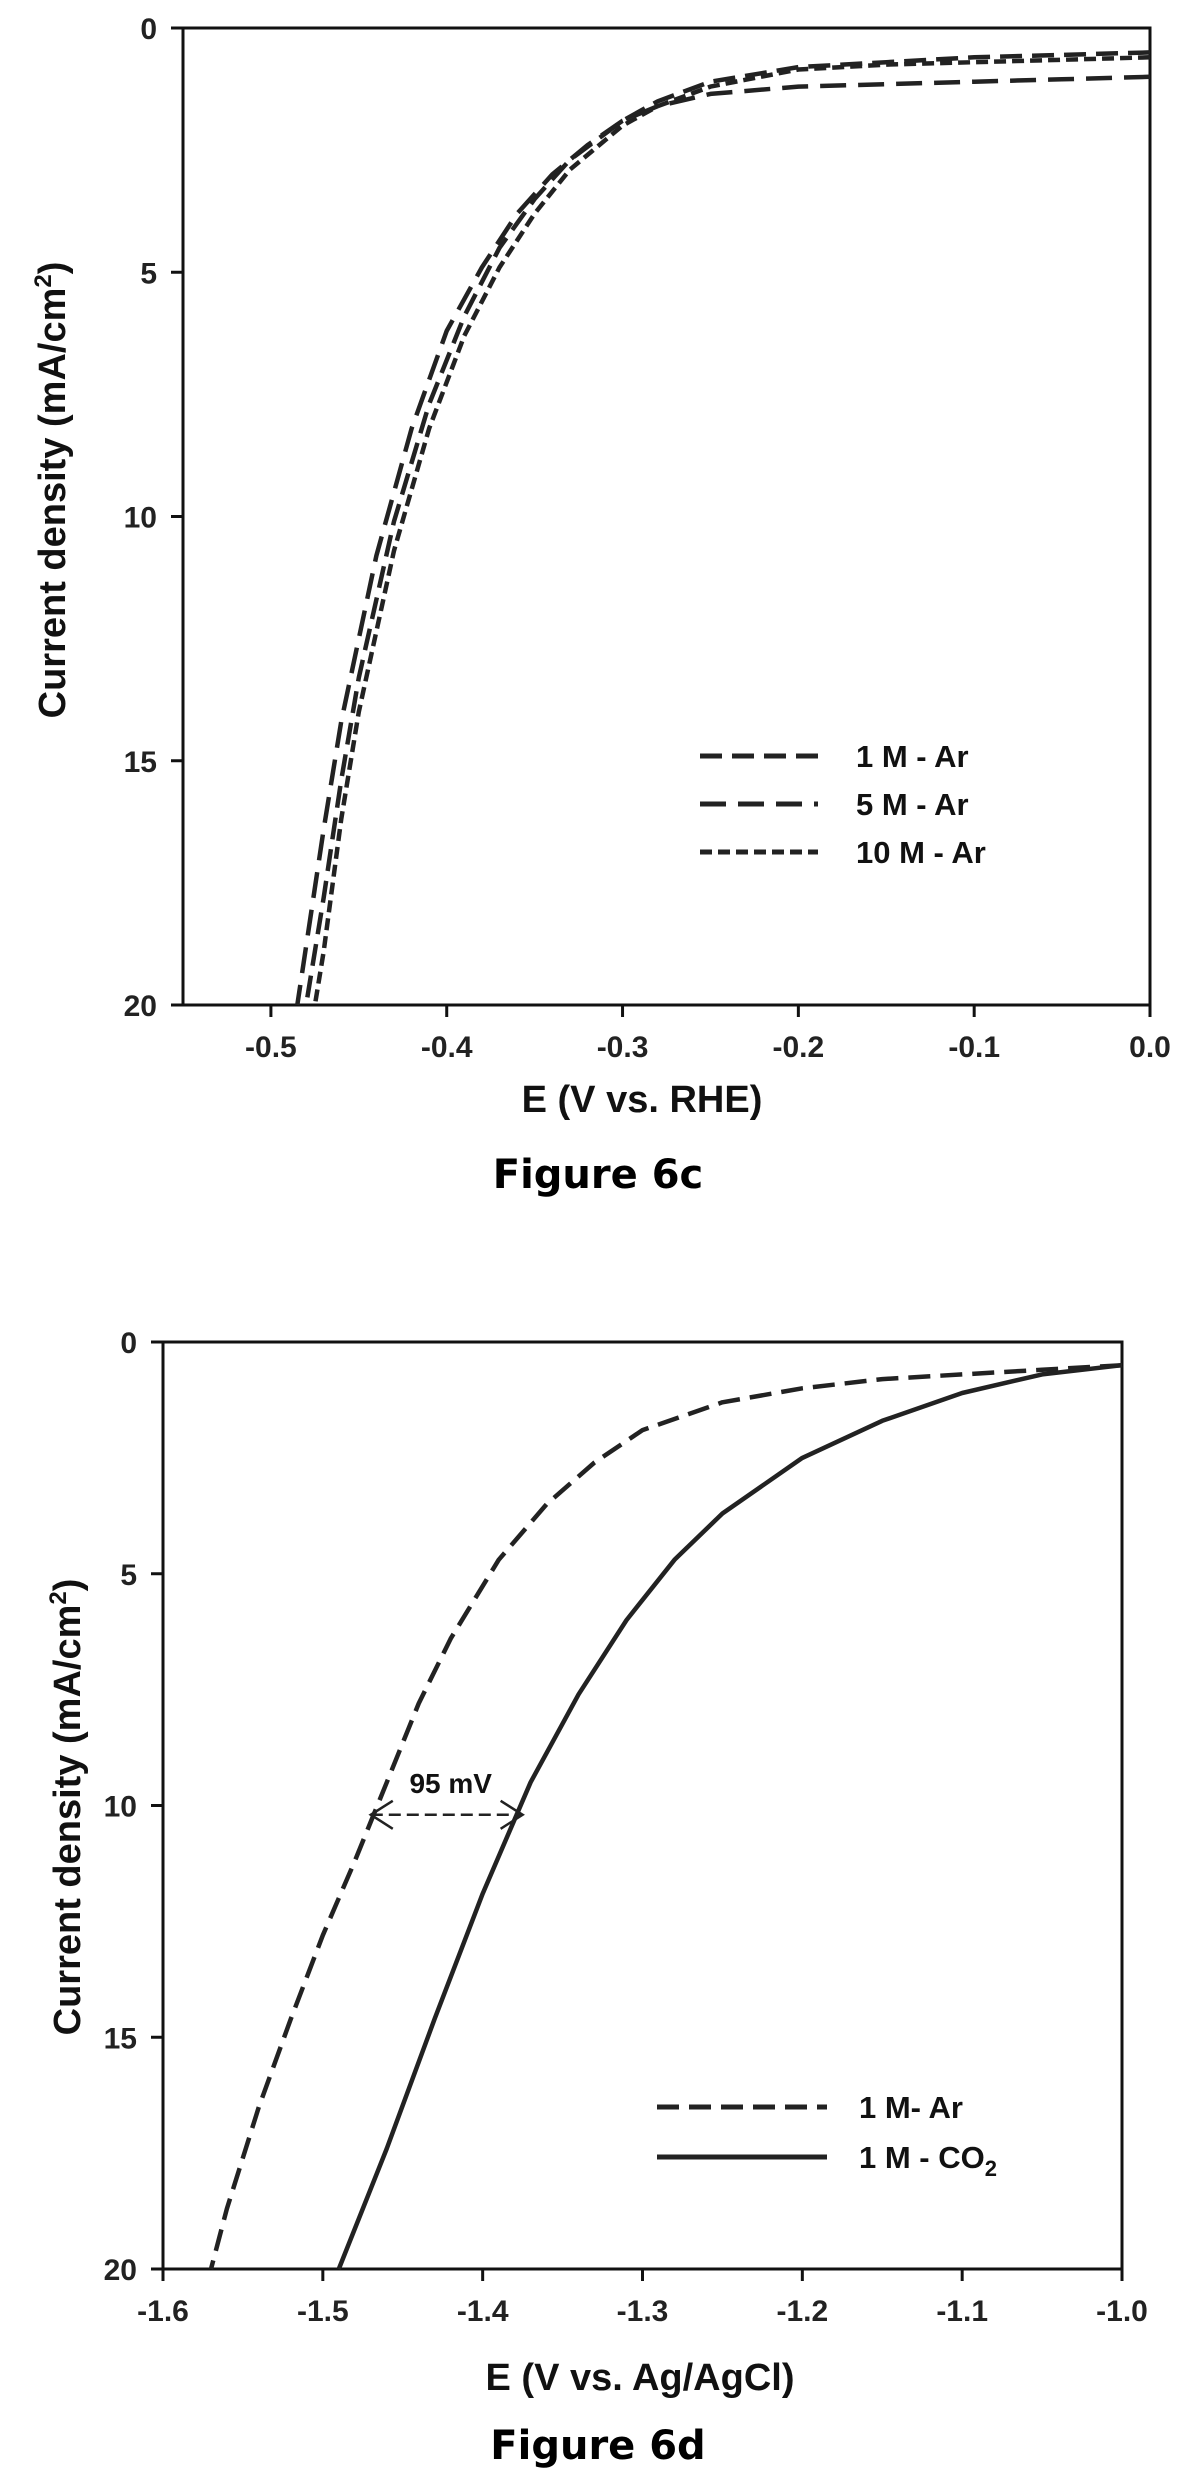 The width and height of the screenshot is (1181, 2483). What do you see at coordinates (598, 1175) in the screenshot?
I see `figure-caption: Figure 6c` at bounding box center [598, 1175].